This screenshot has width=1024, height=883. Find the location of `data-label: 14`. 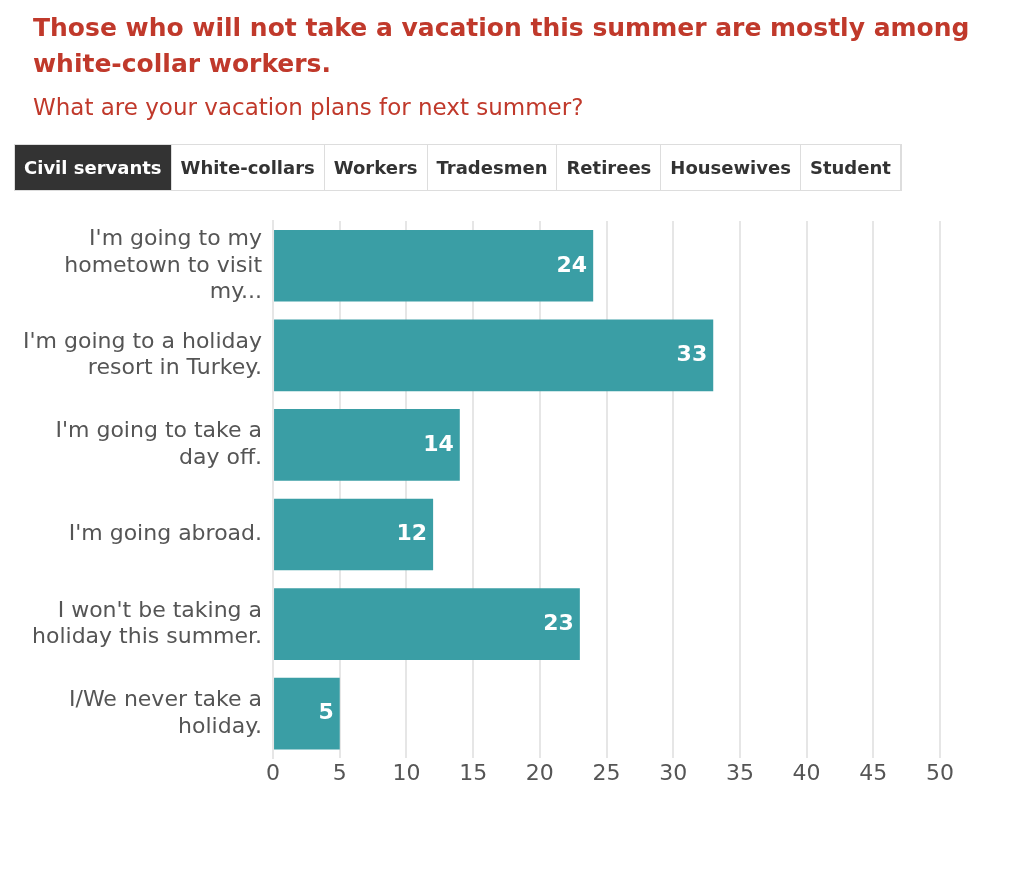

data-label: 14 is located at coordinates (438, 443).